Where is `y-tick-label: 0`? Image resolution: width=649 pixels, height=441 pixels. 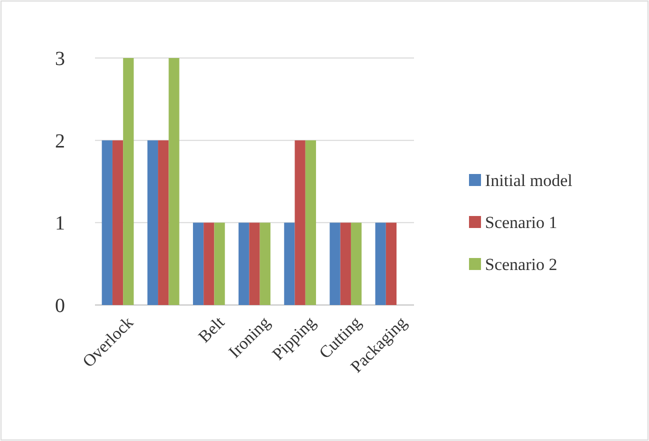 y-tick-label: 0 is located at coordinates (60, 306).